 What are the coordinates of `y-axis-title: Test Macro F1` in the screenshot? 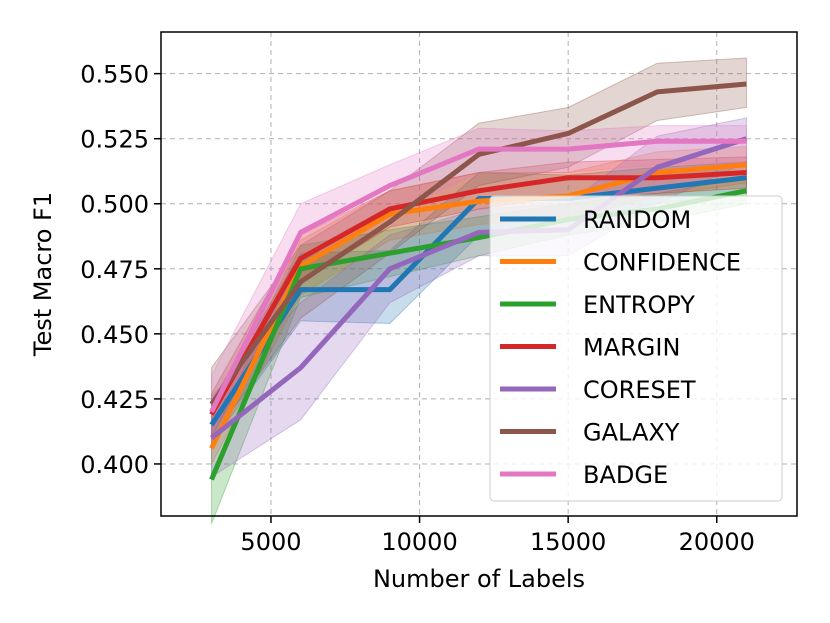 It's located at (43, 274).